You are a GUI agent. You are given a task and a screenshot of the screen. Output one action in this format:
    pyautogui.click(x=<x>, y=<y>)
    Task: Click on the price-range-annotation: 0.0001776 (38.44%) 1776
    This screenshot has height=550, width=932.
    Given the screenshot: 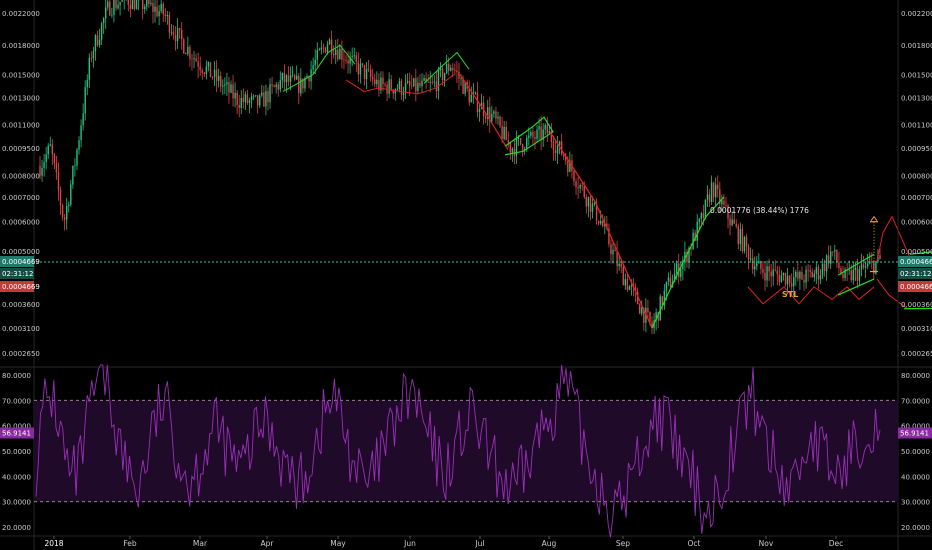 What is the action you would take?
    pyautogui.click(x=759, y=210)
    